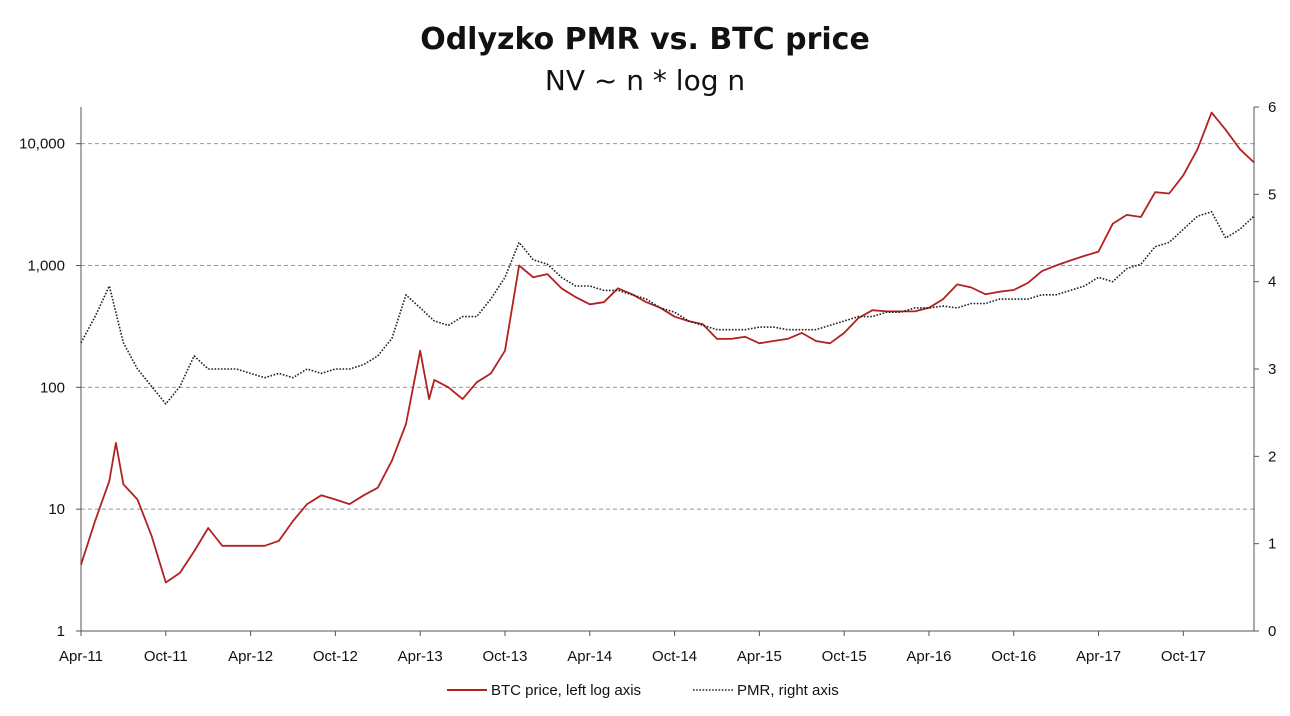  I want to click on right-tick-label: 0, so click(1272, 631).